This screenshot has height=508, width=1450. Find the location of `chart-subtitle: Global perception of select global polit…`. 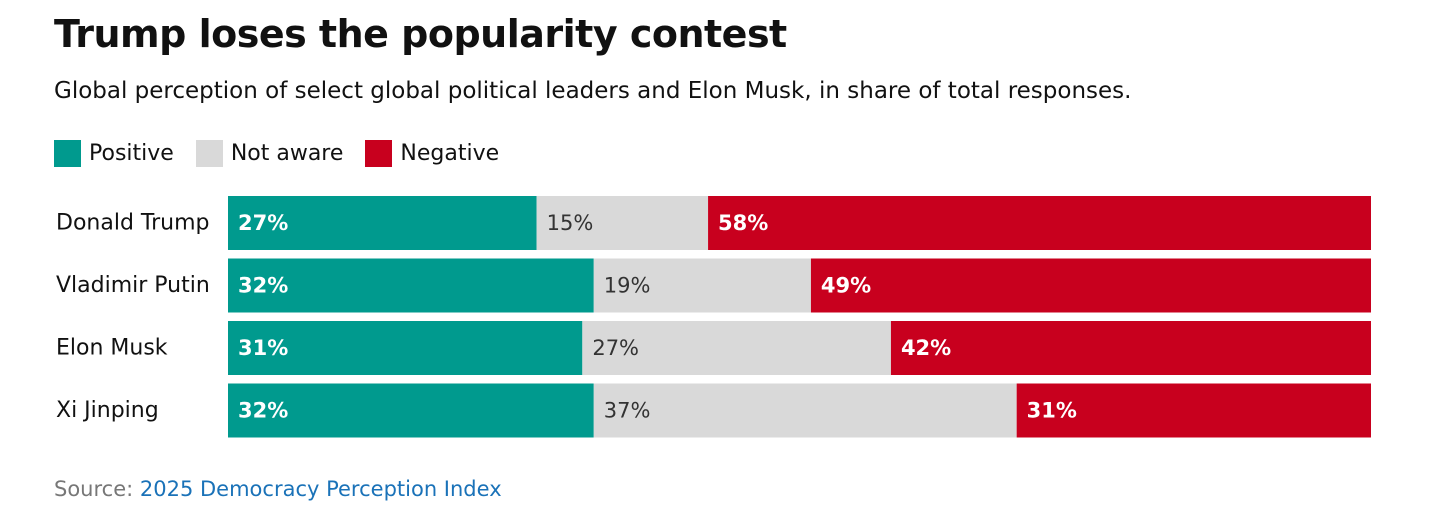

chart-subtitle: Global perception of select global polit… is located at coordinates (593, 91).